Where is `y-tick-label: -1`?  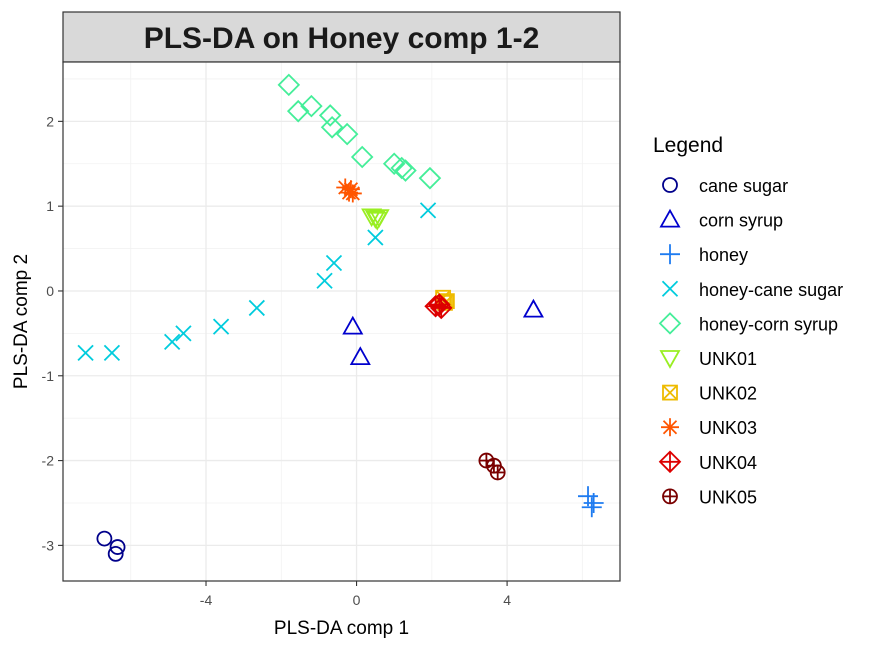
y-tick-label: -1 is located at coordinates (48, 376).